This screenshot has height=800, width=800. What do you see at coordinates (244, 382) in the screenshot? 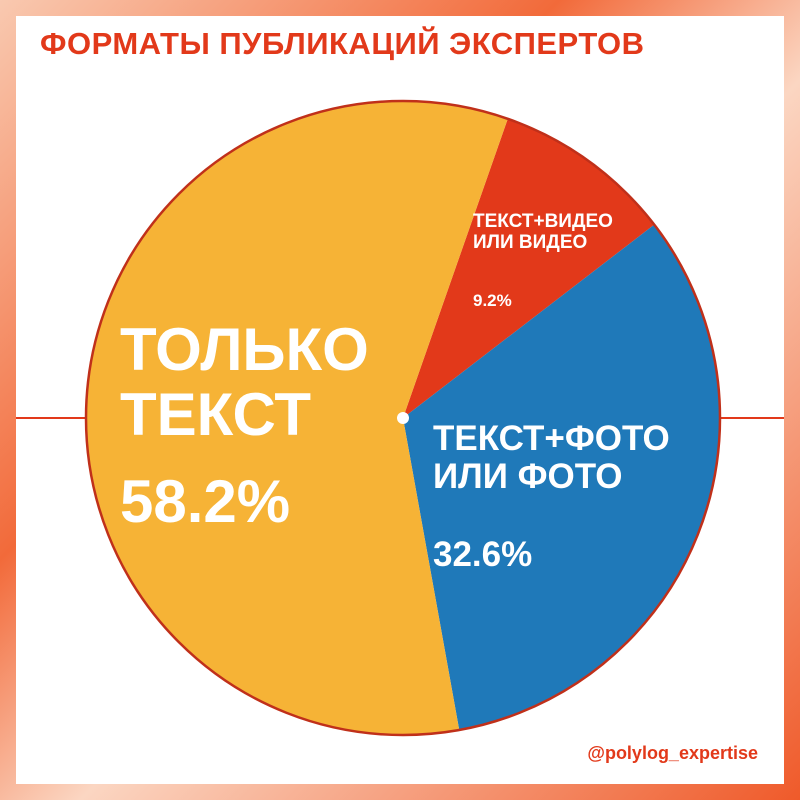
I see `slice-label: ТОЛЬКО ТЕКСТ` at bounding box center [244, 382].